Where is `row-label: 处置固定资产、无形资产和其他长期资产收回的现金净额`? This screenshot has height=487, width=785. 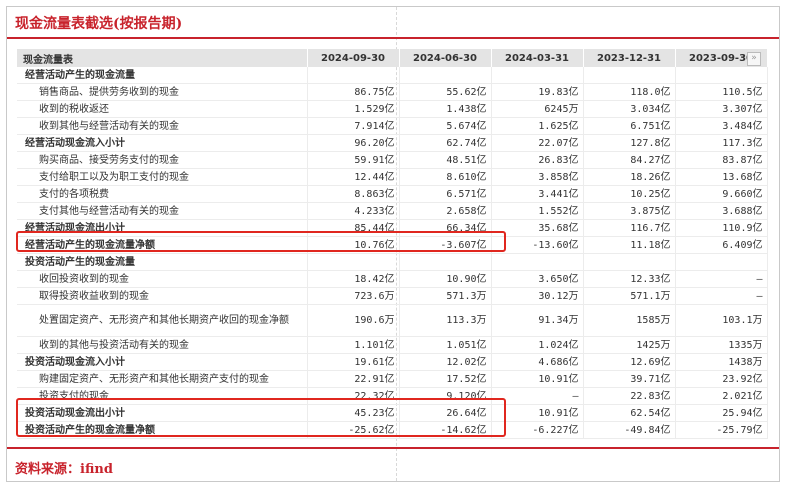 row-label: 处置固定资产、无形资产和其他长期资产收回的现金净额 is located at coordinates (162, 320).